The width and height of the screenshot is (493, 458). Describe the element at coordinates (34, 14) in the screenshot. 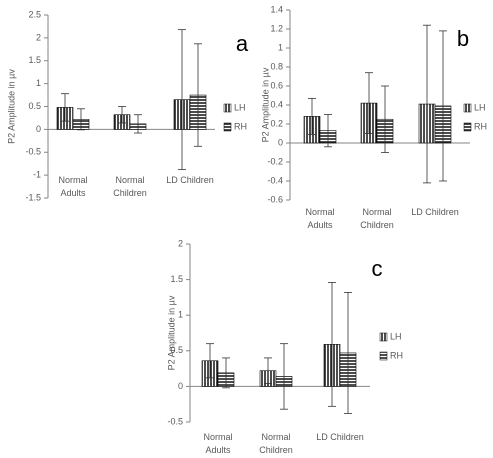

I see `y-tick-label: 2.5` at that location.